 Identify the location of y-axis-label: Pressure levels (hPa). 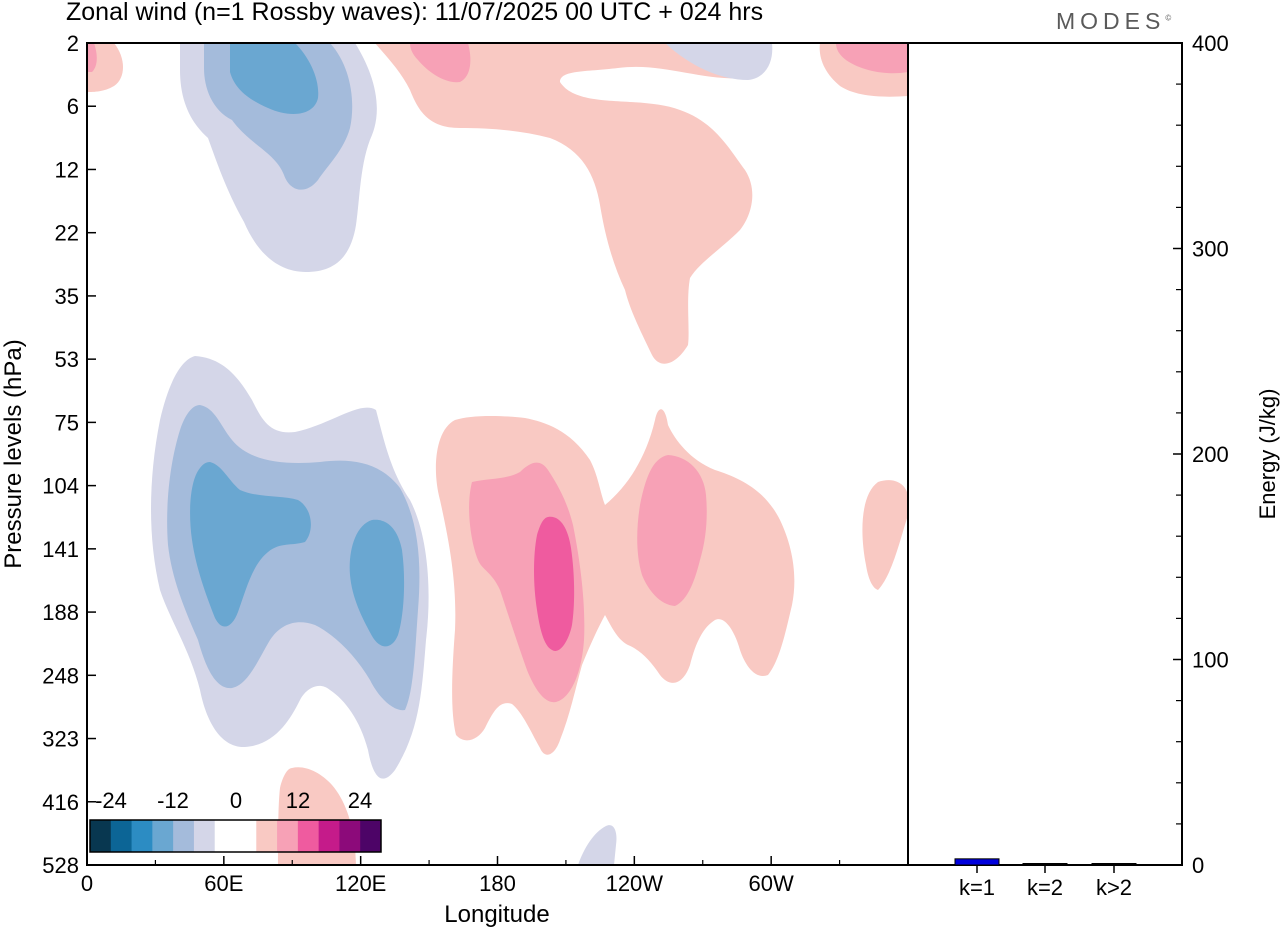
(13, 453).